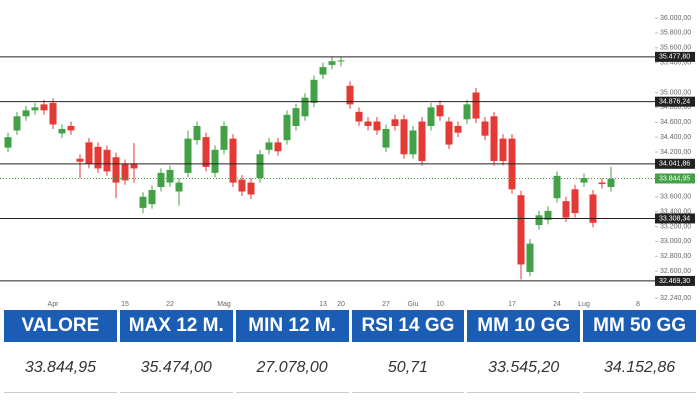 The image size is (700, 400). Describe the element at coordinates (675, 152) in the screenshot. I see `y-tick-label: 34.200,00` at that location.